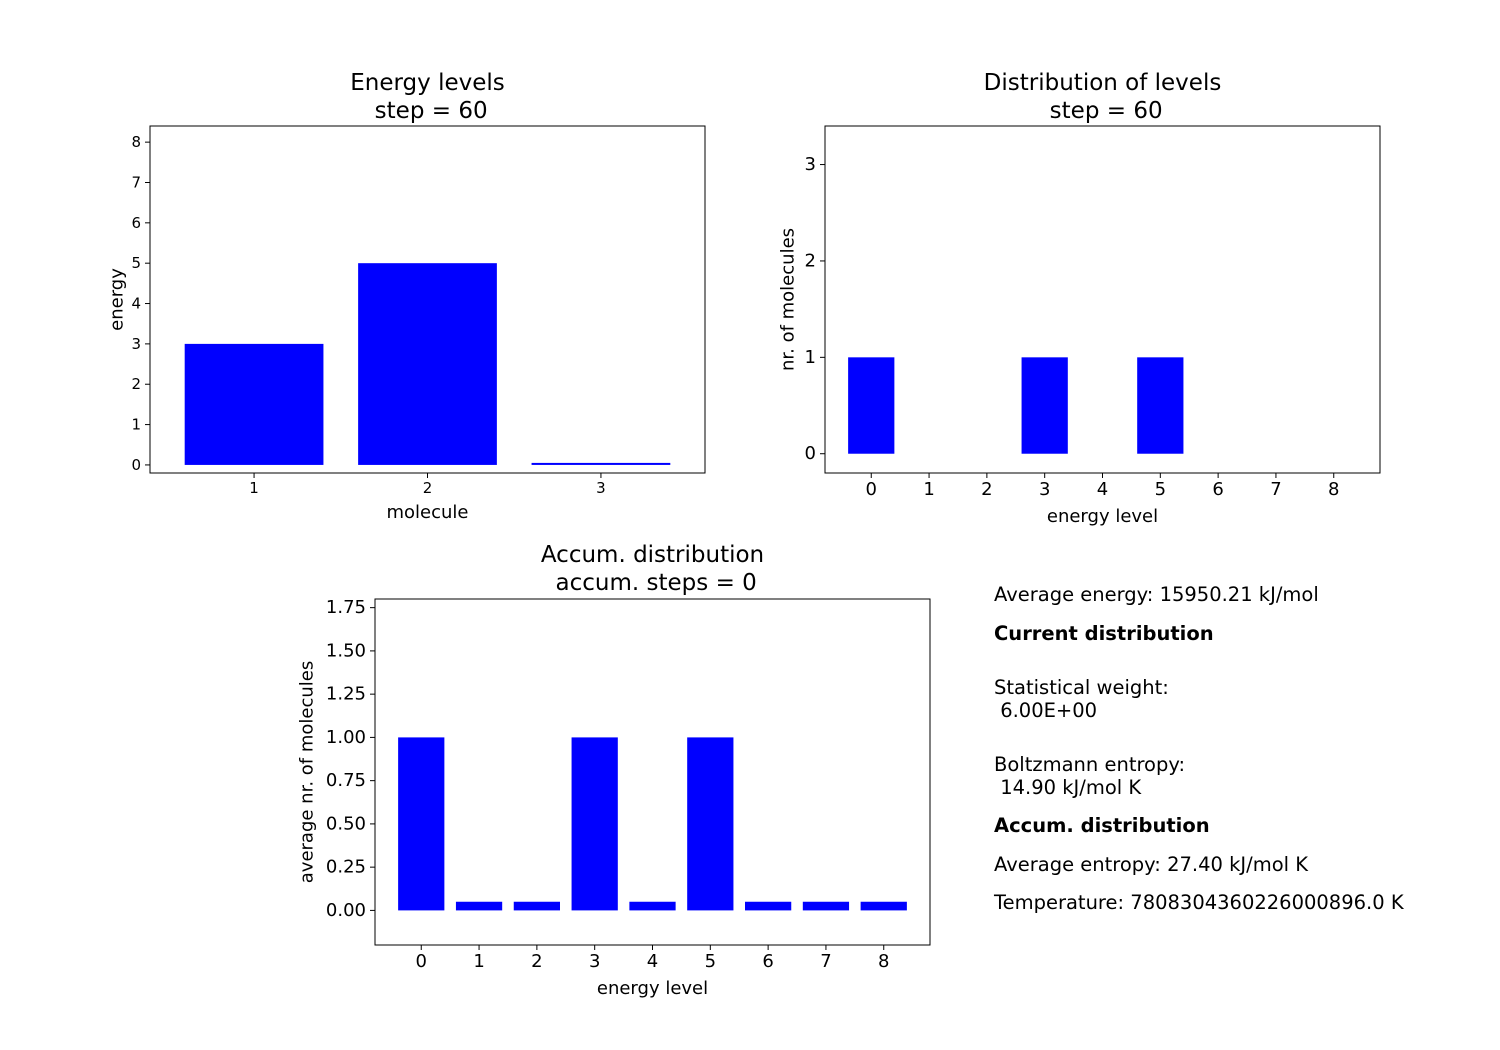 The image size is (1500, 1050). I want to click on current-distribution-heading: Current distribution, so click(1104, 633).